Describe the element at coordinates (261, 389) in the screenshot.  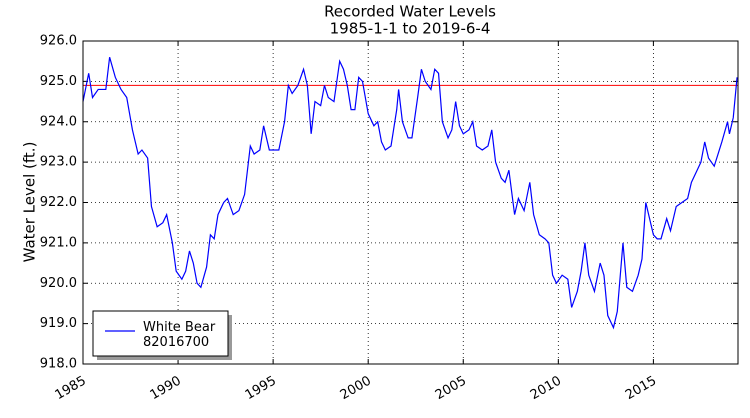
I see `x-tick-label: 1995` at that location.